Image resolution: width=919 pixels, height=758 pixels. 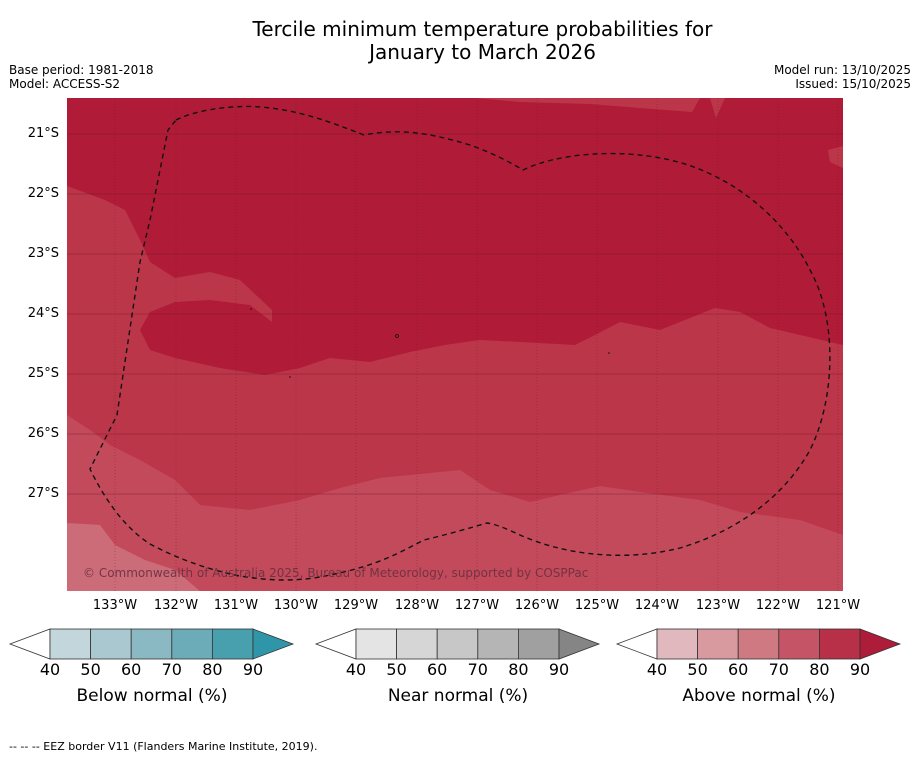 What do you see at coordinates (537, 605) in the screenshot?
I see `lon-label-126: 126°W` at bounding box center [537, 605].